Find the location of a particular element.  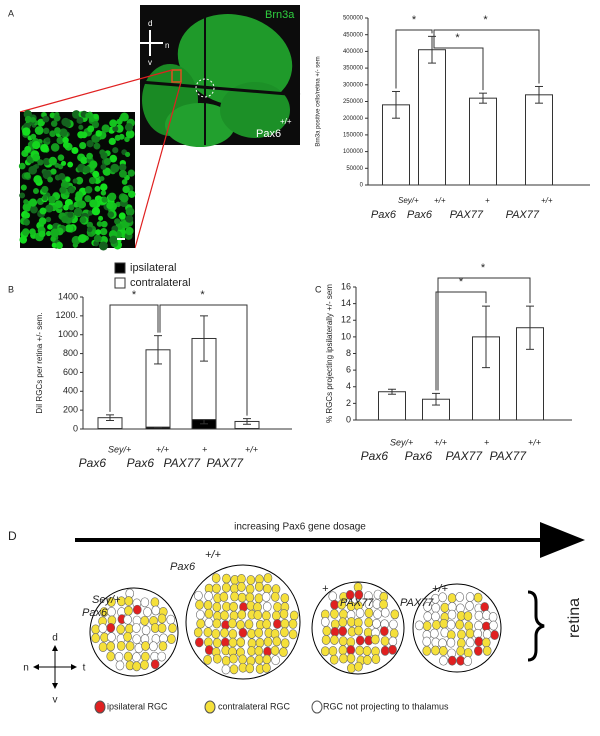

y-tick-label: 800 is located at coordinates (70, 353).